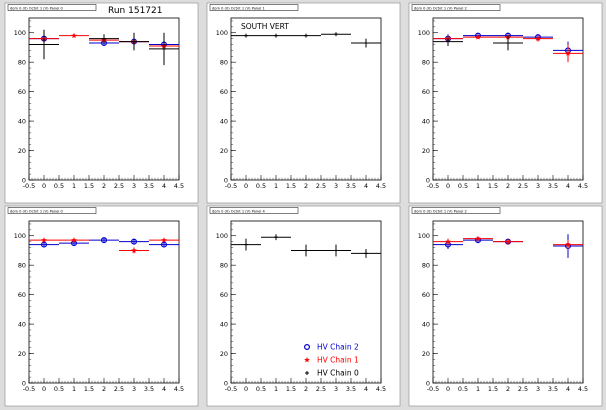 The width and height of the screenshot is (606, 410). I want to click on pad-title-box: dom 0 (0) Octnt 1 (V) Panel 1, so click(254, 7).